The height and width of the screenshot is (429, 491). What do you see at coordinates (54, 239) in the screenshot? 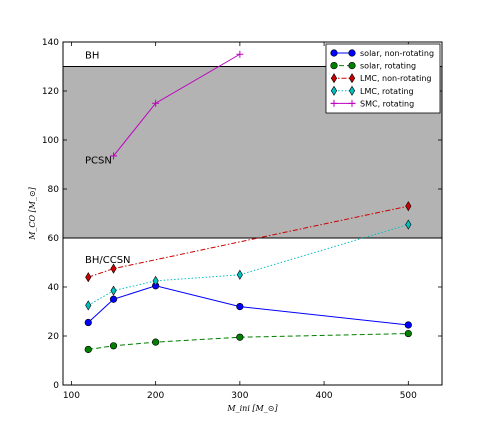
I see `y-tick-label: 60` at bounding box center [54, 239].